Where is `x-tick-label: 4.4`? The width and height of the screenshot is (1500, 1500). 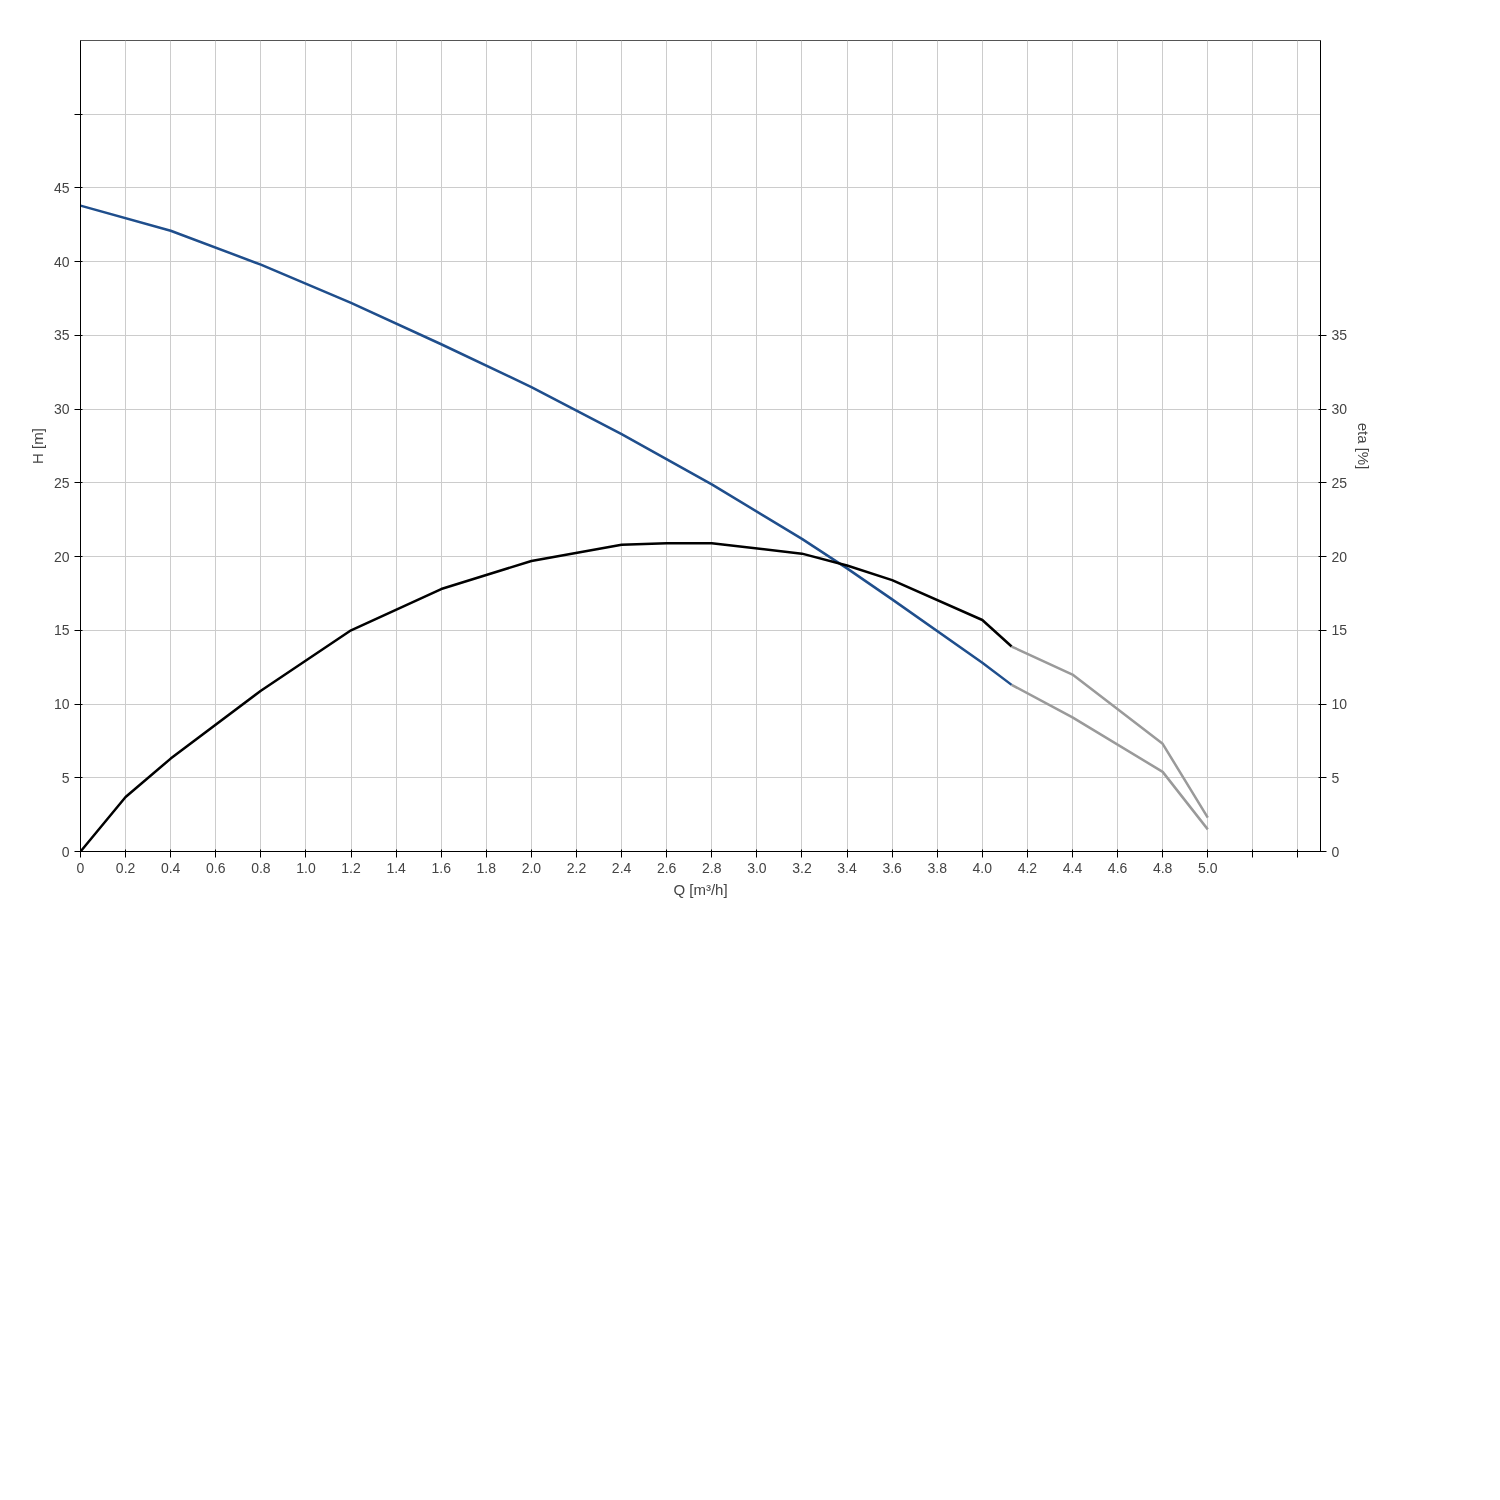
x-tick-label: 4.4 is located at coordinates (1072, 867).